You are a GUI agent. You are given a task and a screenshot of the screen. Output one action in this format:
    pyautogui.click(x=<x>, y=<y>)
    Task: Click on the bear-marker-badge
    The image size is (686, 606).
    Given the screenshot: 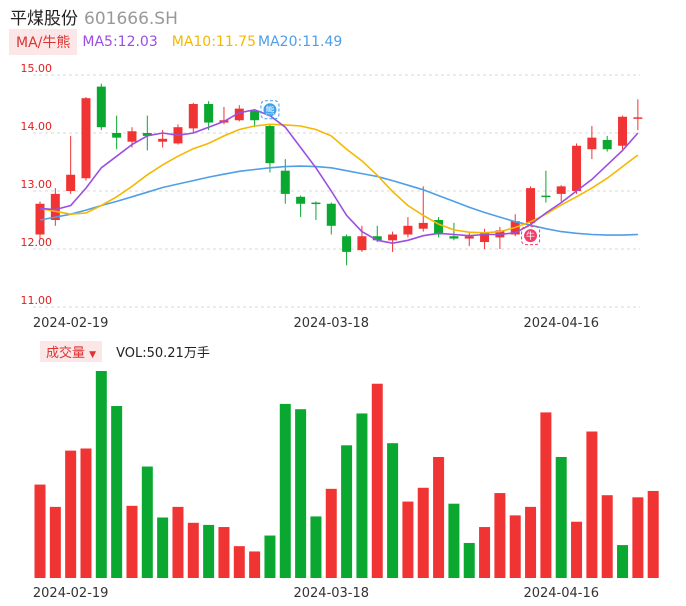 What is the action you would take?
    pyautogui.click(x=270, y=110)
    